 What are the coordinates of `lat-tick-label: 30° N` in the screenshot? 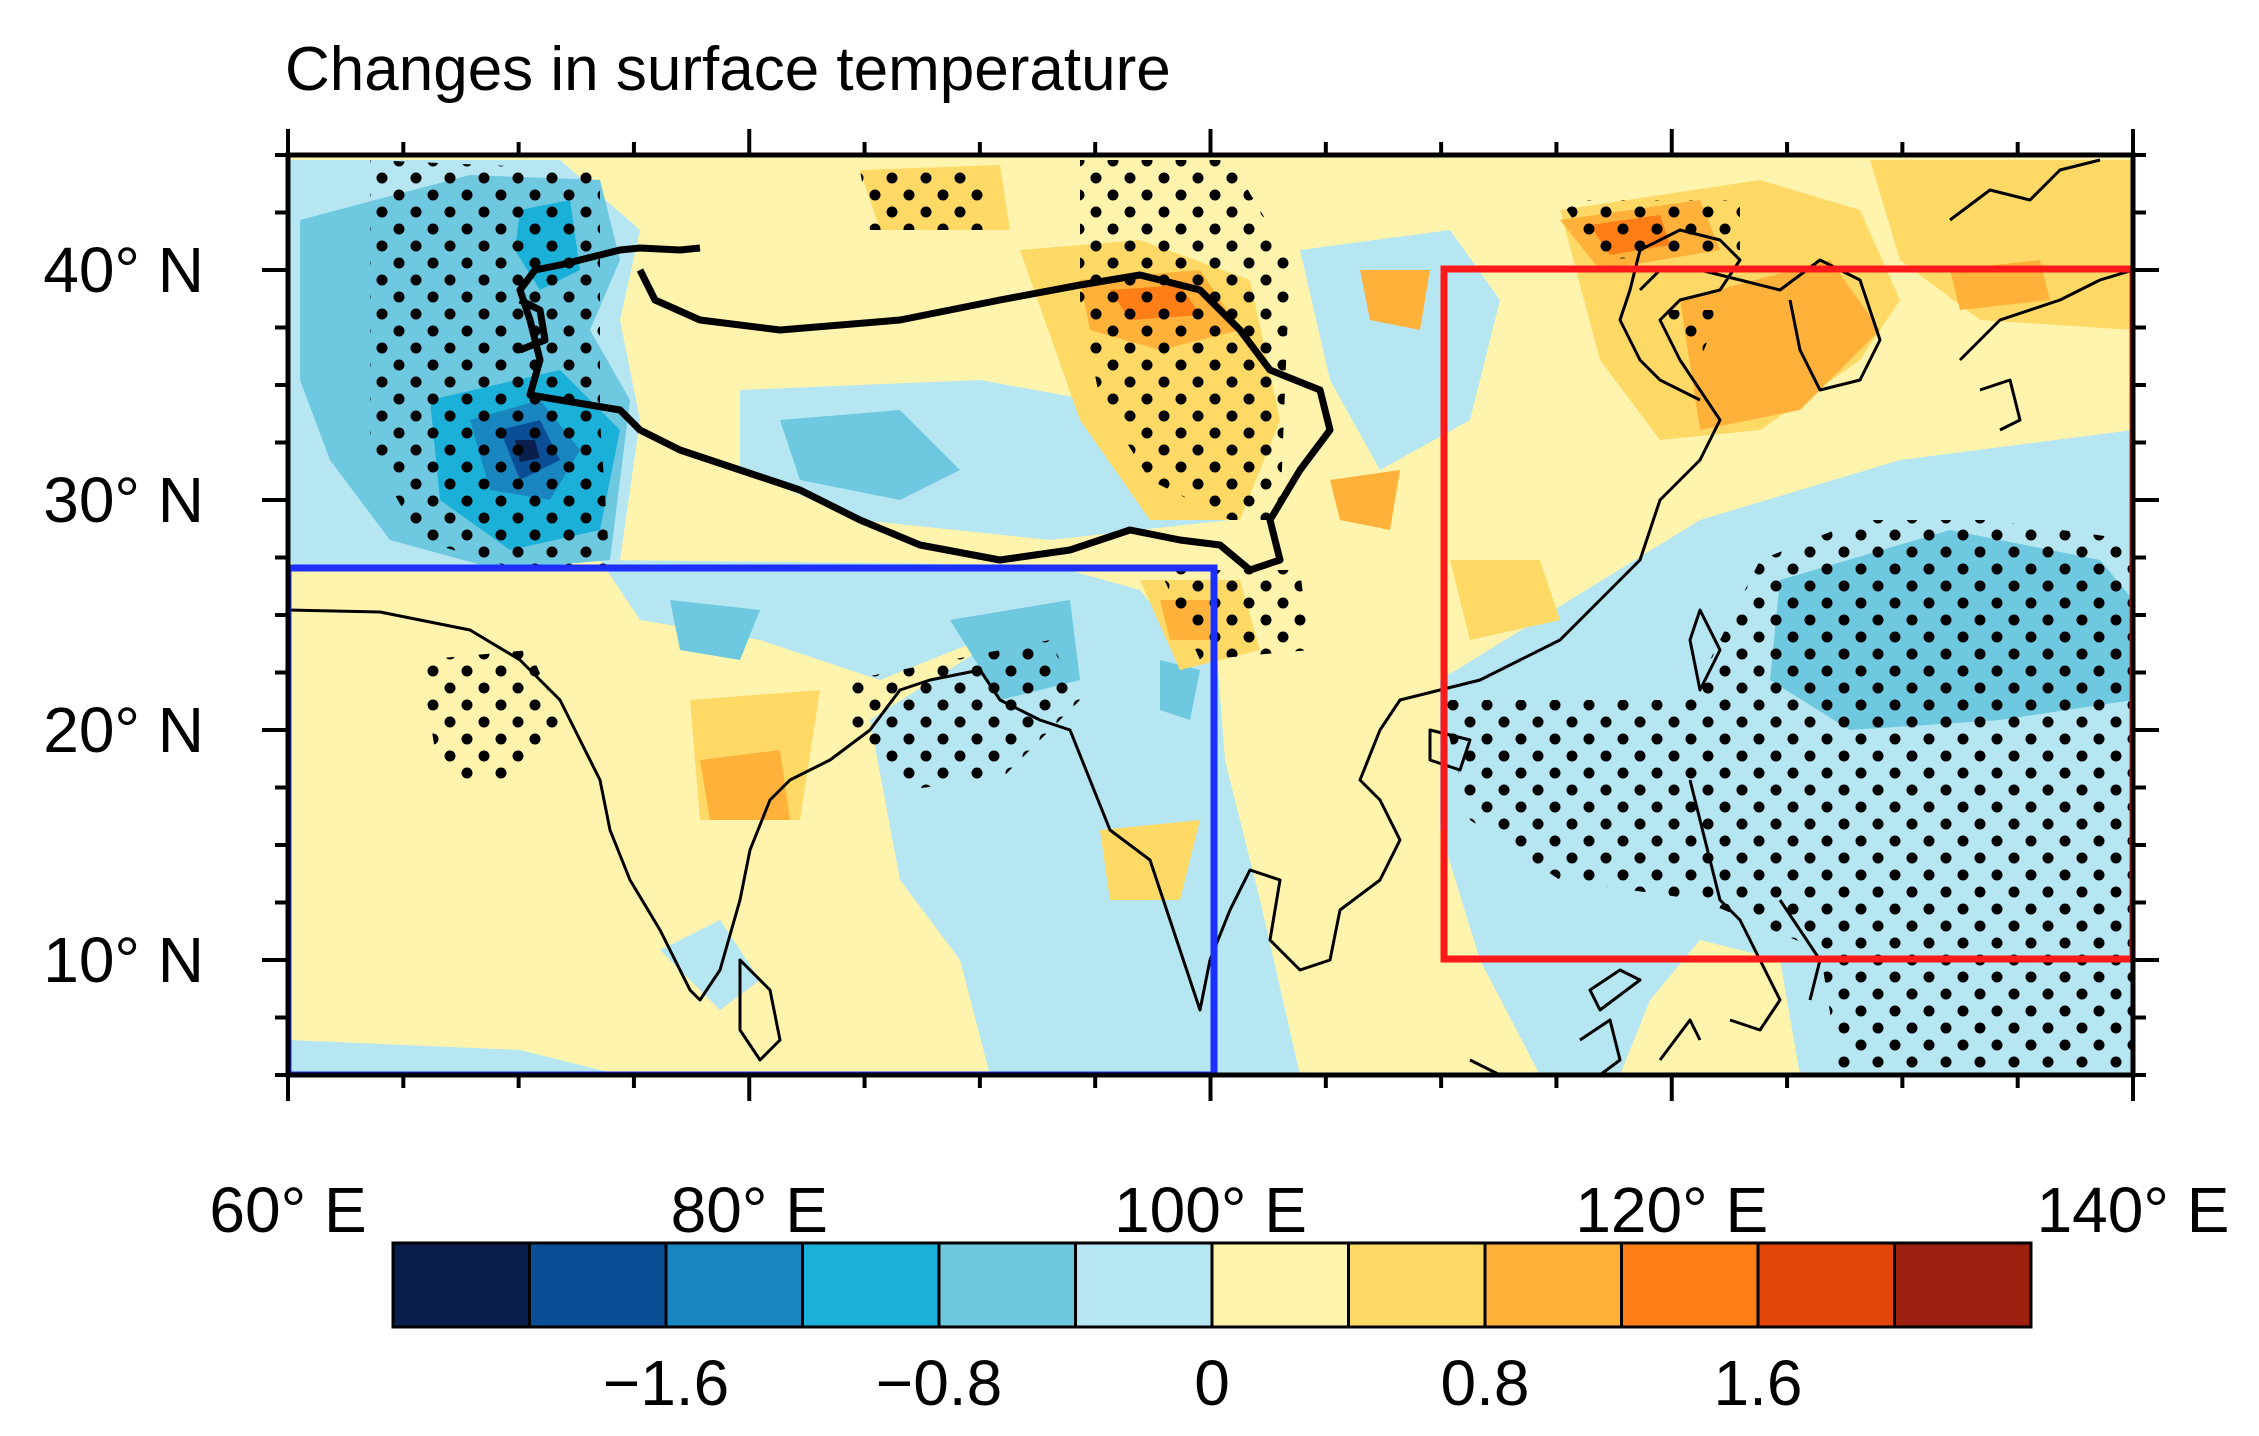 It's located at (123, 500).